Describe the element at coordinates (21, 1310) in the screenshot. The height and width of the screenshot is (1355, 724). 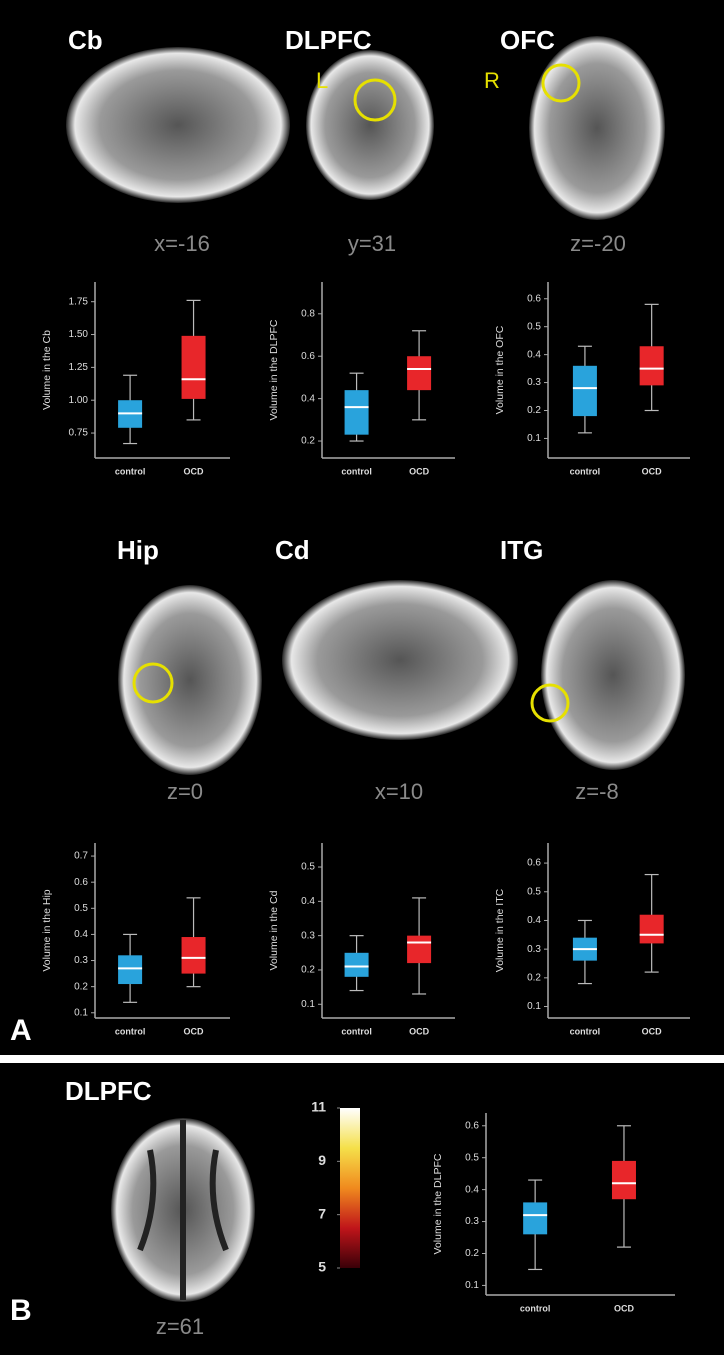
I see `panel-label: B` at that location.